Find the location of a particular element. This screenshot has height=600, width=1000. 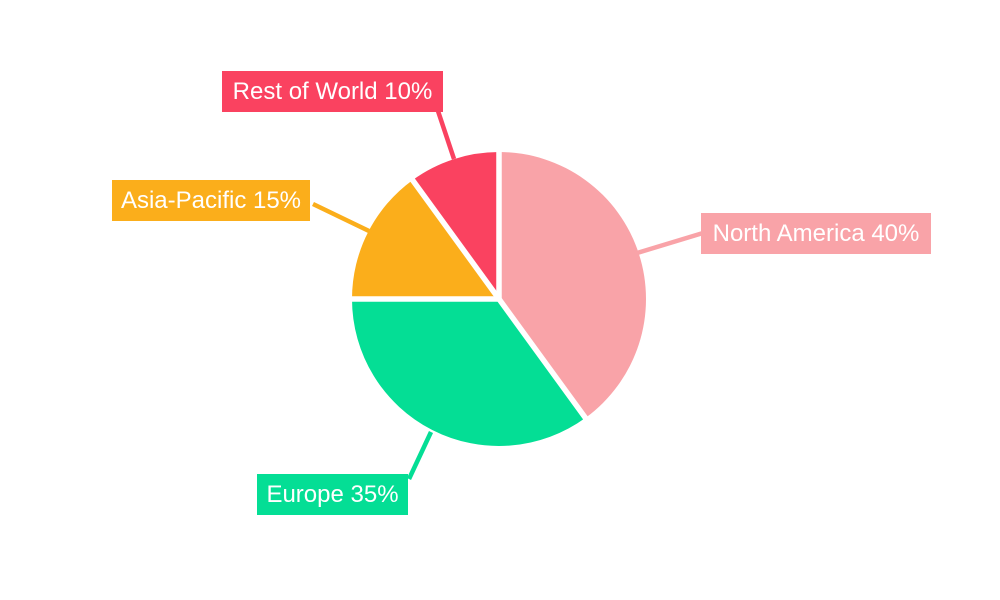

leader-line-asia-pacific is located at coordinates (341, 217).